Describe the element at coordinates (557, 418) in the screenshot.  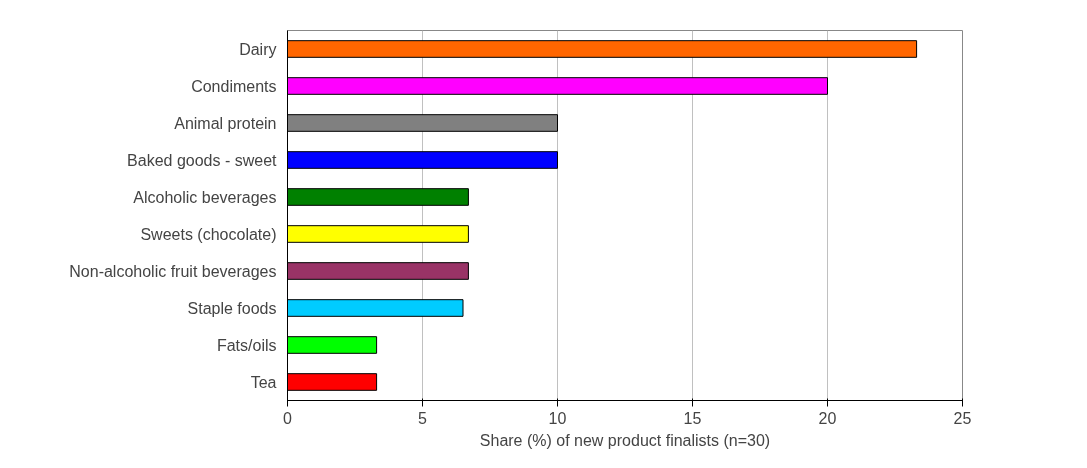
I see `x-tick-label: 10` at that location.